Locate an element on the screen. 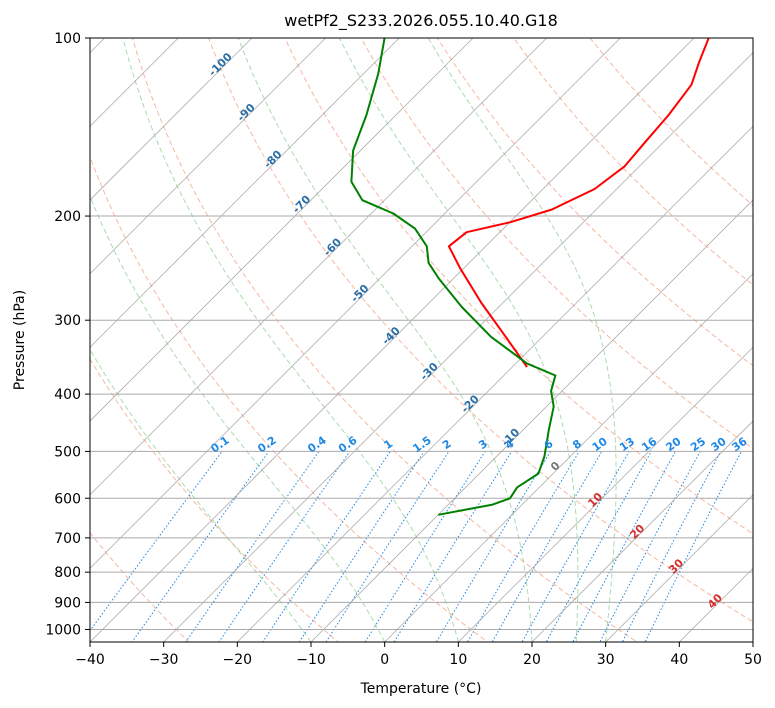 This screenshot has height=708, width=775. x-tick-label: −30 is located at coordinates (164, 660).